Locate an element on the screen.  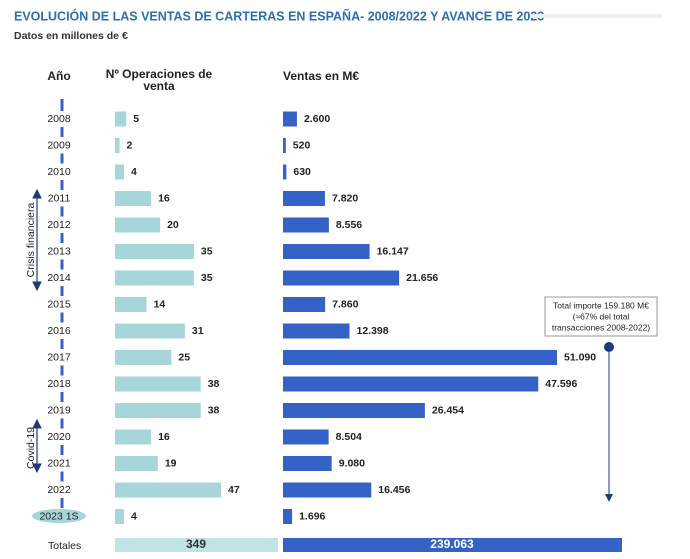
subtitle: Datos en millones de € is located at coordinates (71, 36).